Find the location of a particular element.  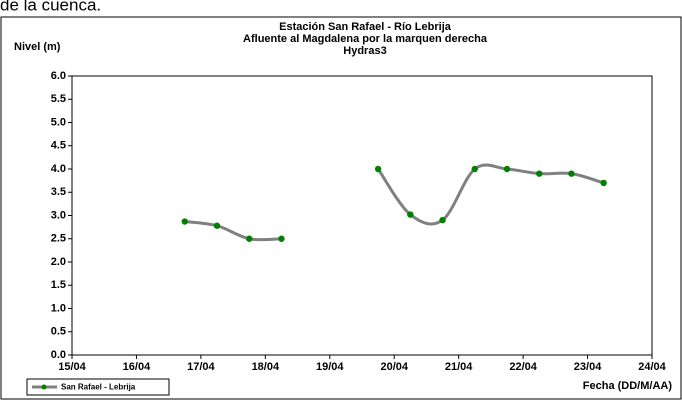

y-tick-label: 2.0 is located at coordinates (58, 262).